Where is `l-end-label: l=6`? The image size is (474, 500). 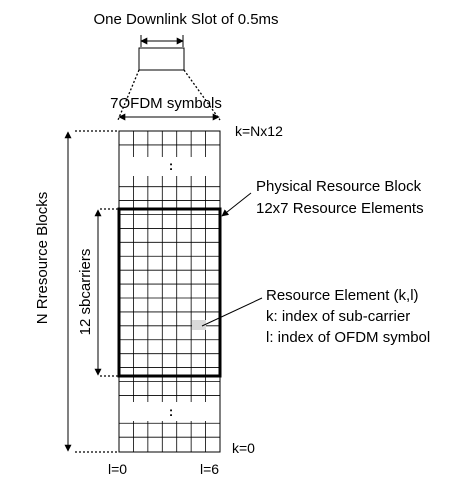 l-end-label: l=6 is located at coordinates (209, 469).